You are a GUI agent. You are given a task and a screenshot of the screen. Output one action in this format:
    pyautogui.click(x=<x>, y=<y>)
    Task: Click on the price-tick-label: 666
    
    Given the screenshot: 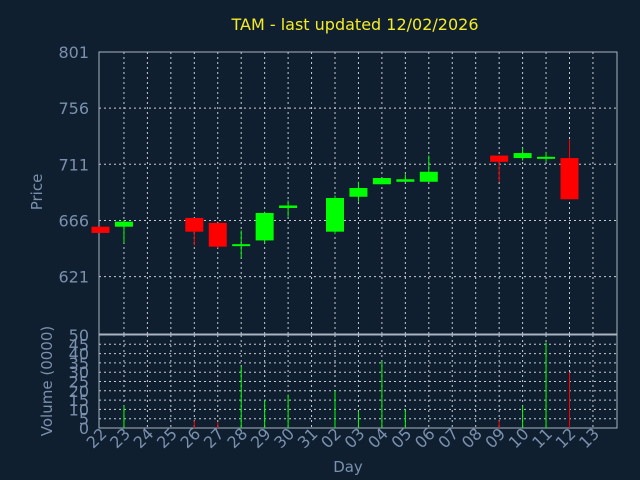 What is the action you would take?
    pyautogui.click(x=73, y=220)
    